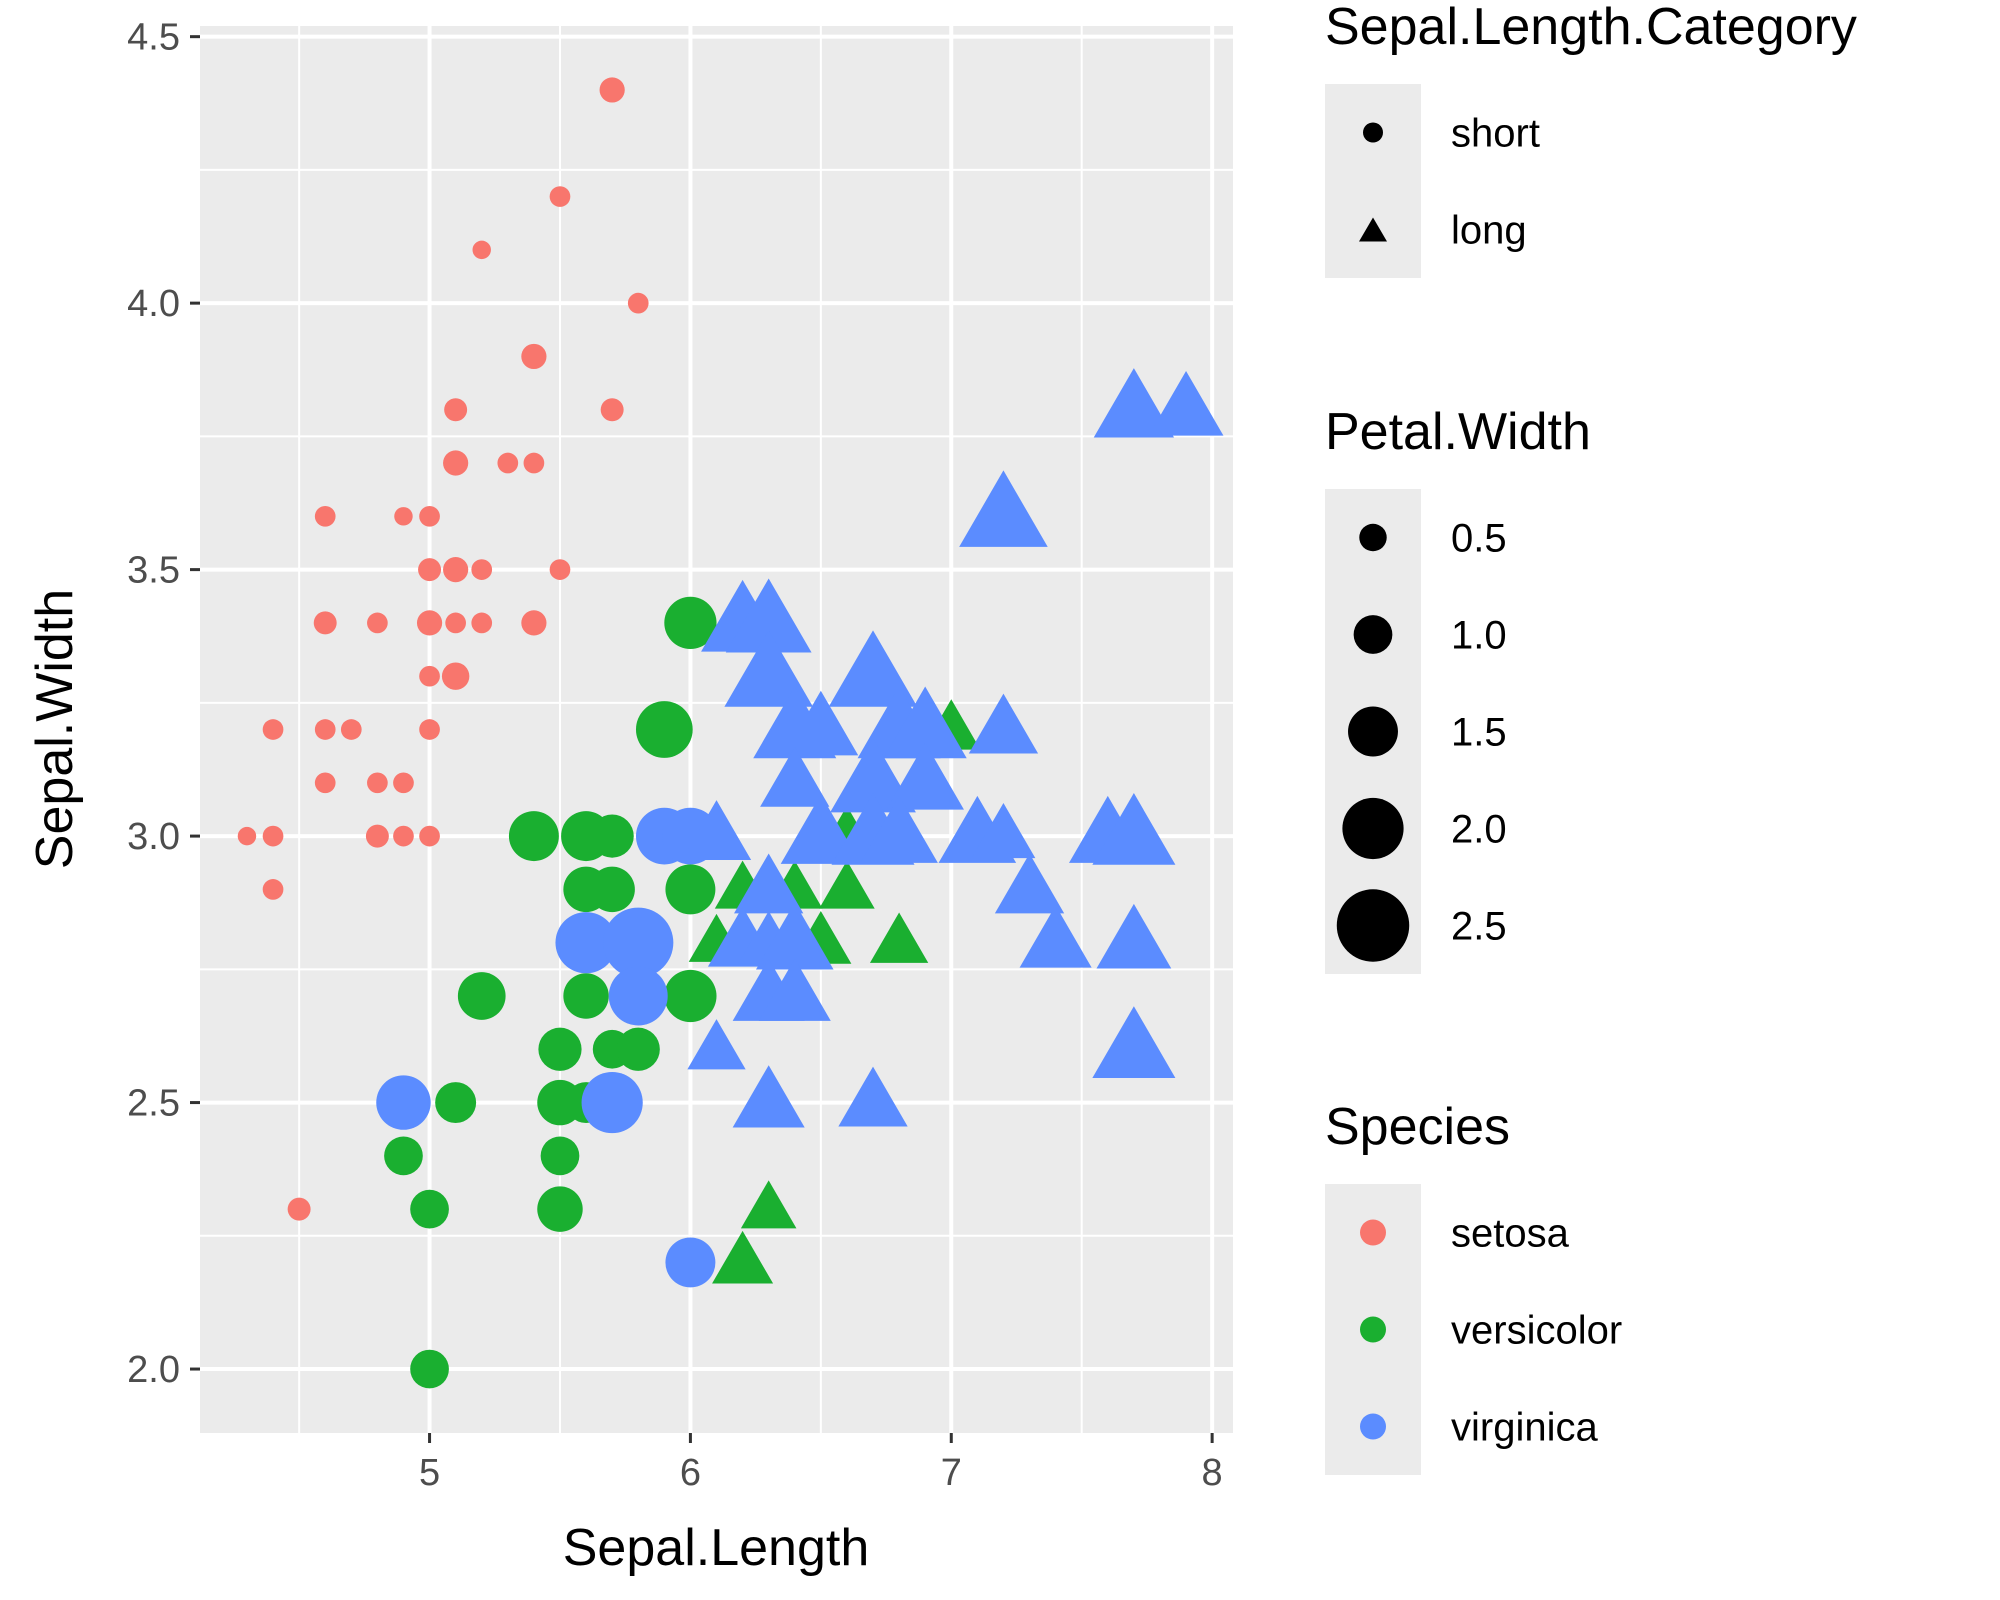 This screenshot has height=1600, width=2000. Describe the element at coordinates (1524, 1428) in the screenshot. I see `legend-label: virginica` at that location.